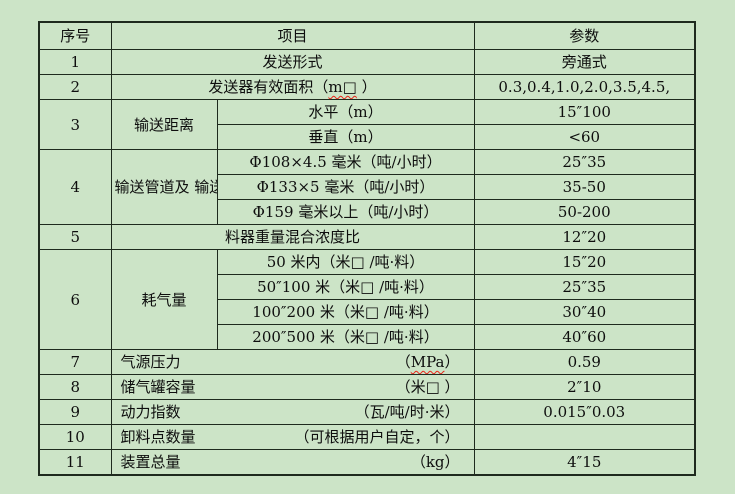 This screenshot has height=494, width=735. Describe the element at coordinates (584, 187) in the screenshot. I see `param-cell: 35-50` at that location.